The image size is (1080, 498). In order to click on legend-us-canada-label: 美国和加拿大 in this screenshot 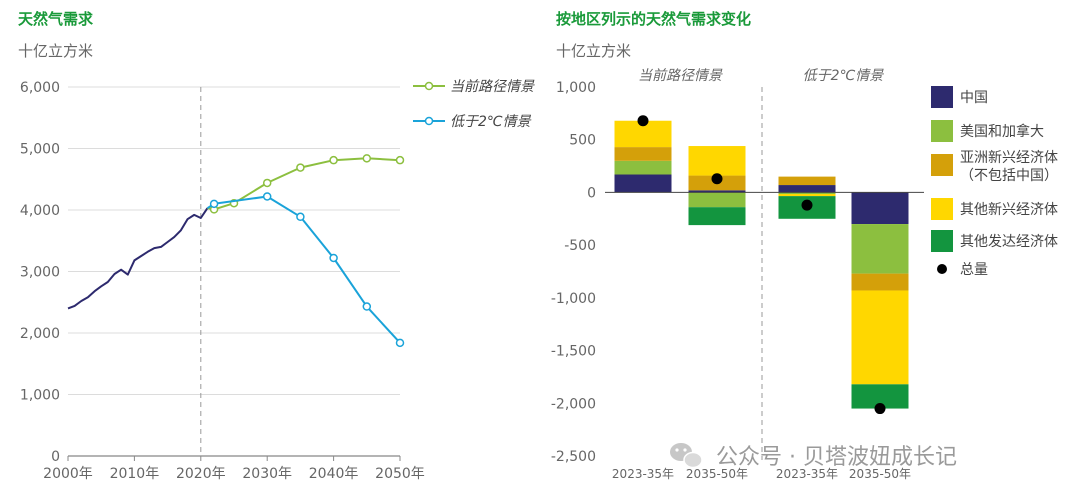, I will do `click(1002, 131)`.